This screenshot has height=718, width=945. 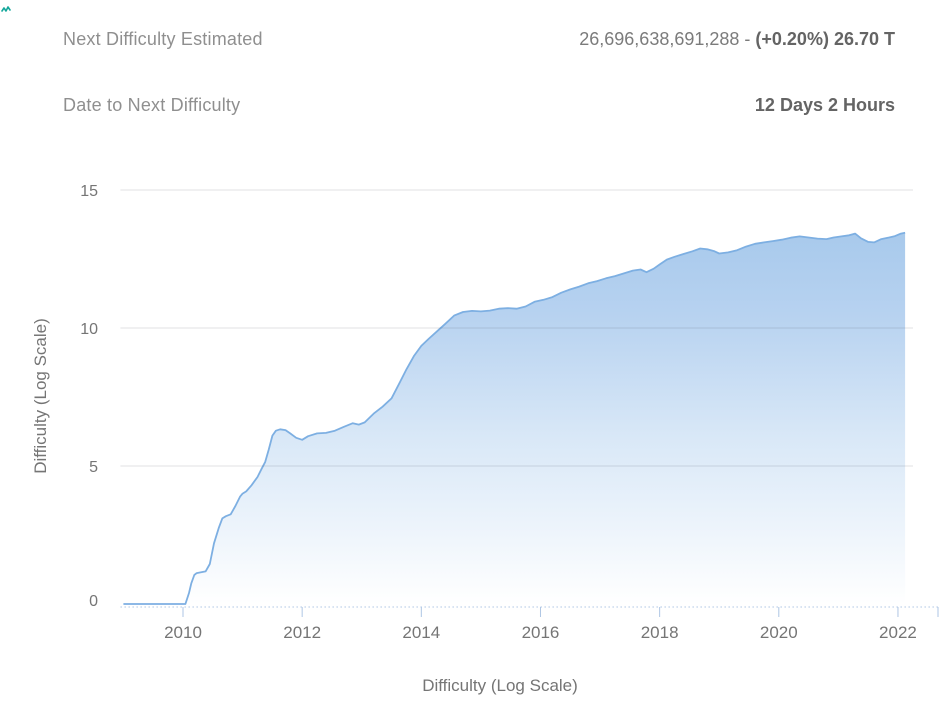 What do you see at coordinates (479, 105) in the screenshot?
I see `stat-row-date-to-next: Date to Next Difficulty 12 Days 2 Hours` at bounding box center [479, 105].